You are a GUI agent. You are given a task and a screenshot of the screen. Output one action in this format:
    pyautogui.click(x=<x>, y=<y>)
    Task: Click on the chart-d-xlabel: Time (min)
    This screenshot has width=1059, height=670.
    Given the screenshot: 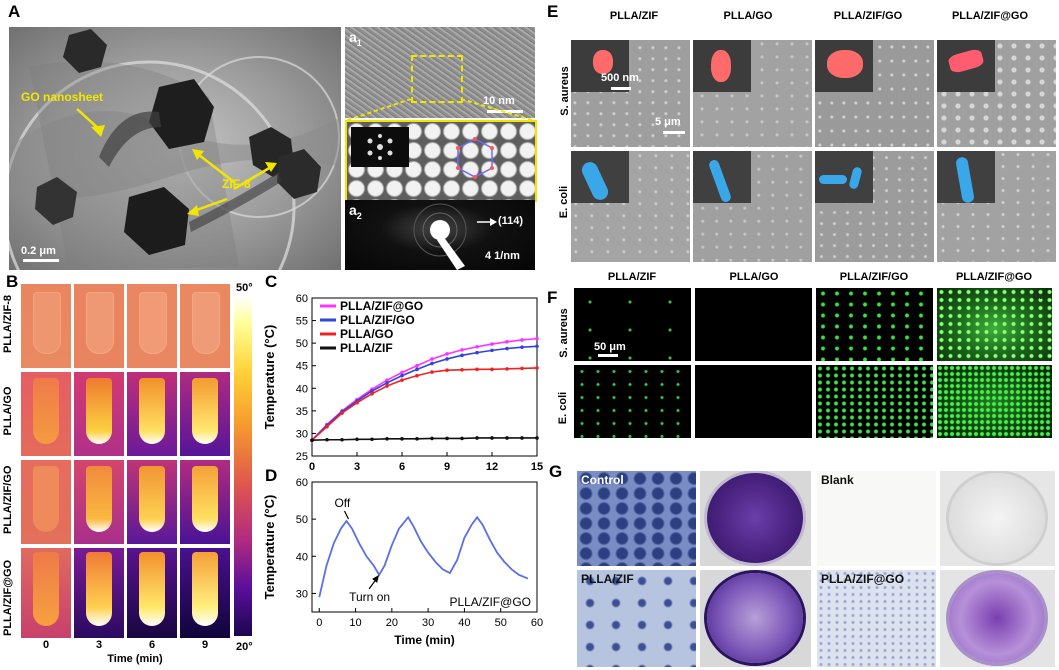 What is the action you would take?
    pyautogui.click(x=424, y=640)
    